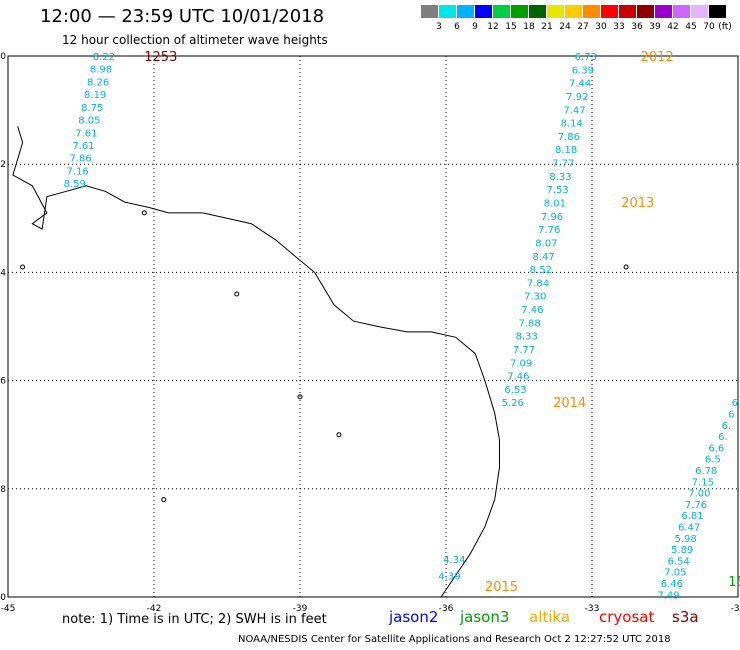 The height and width of the screenshot is (650, 740). I want to click on legend-altika: altika, so click(550, 617).